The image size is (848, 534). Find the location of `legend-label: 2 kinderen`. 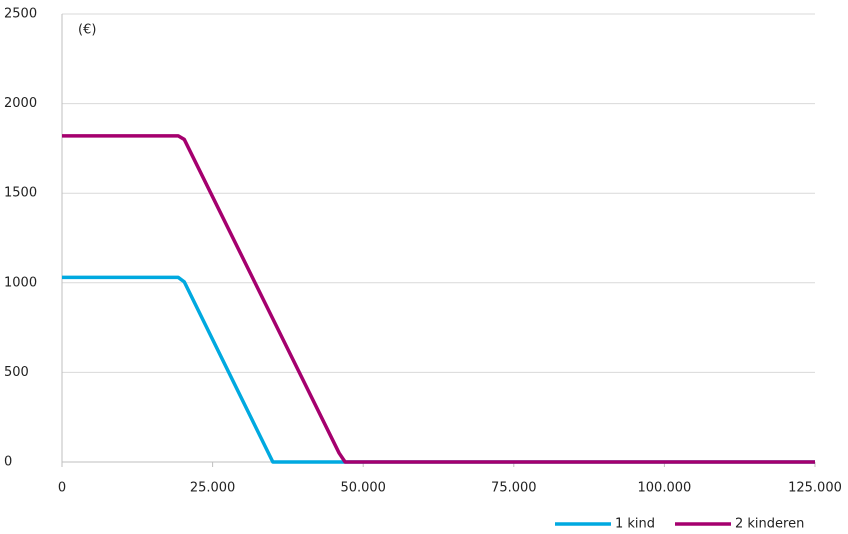

legend-label: 2 kinderen is located at coordinates (769, 524).